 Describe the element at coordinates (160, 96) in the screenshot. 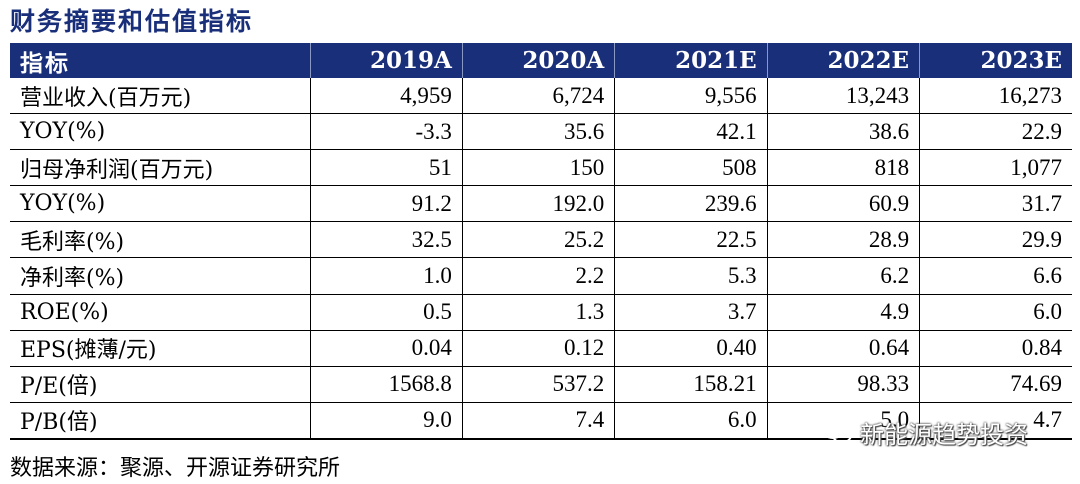

I see `row-label: 营业收入(百万元)` at that location.